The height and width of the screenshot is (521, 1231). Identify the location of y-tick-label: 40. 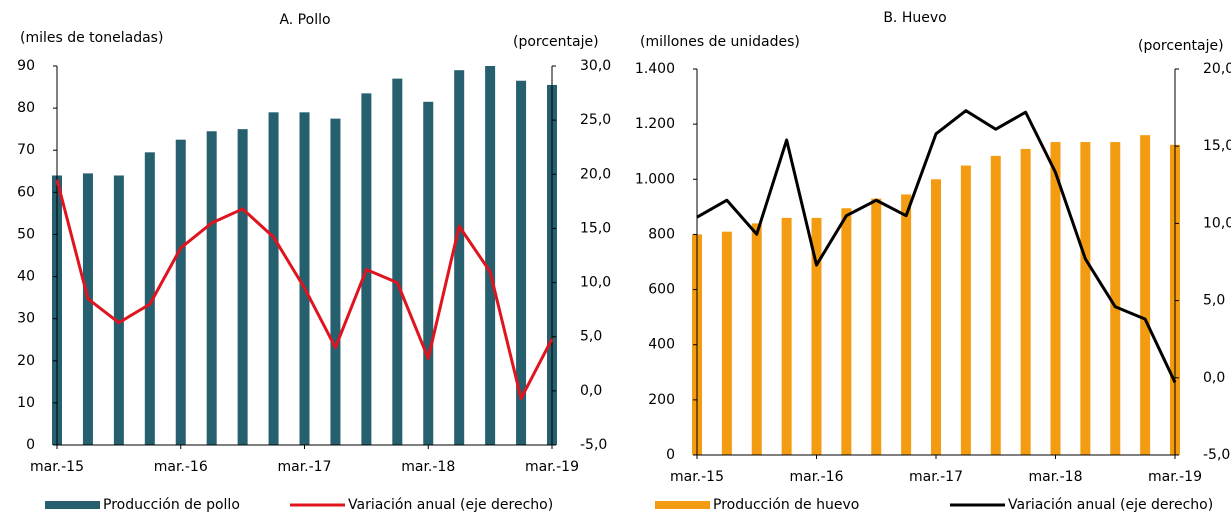
(26, 277).